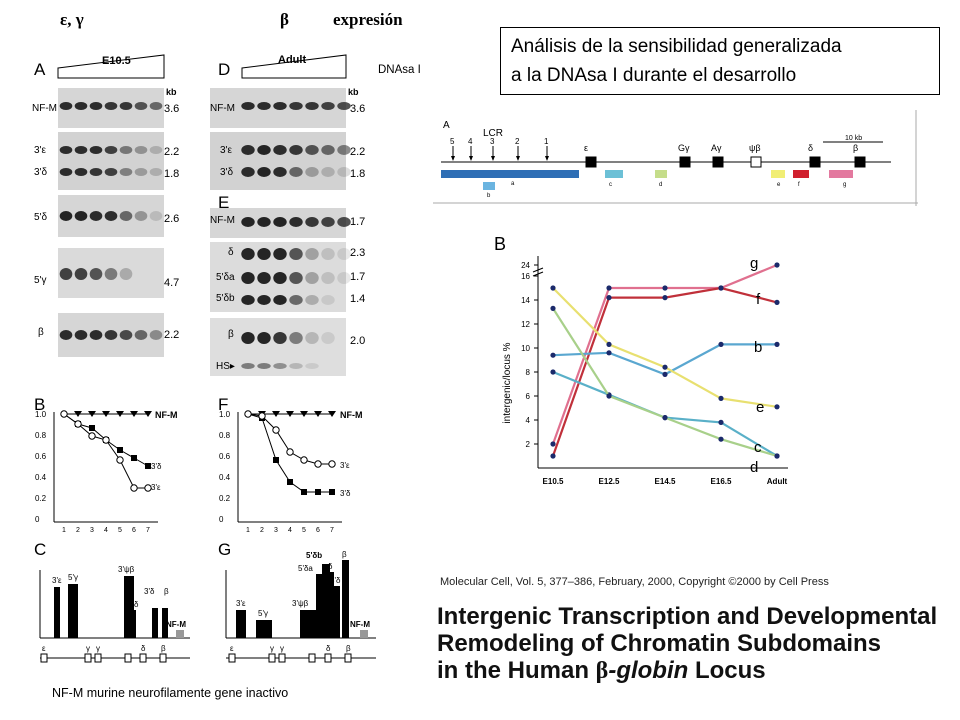 The image size is (960, 720). Describe the element at coordinates (171, 283) in the screenshot. I see `gel-kb: 4.7` at that location.